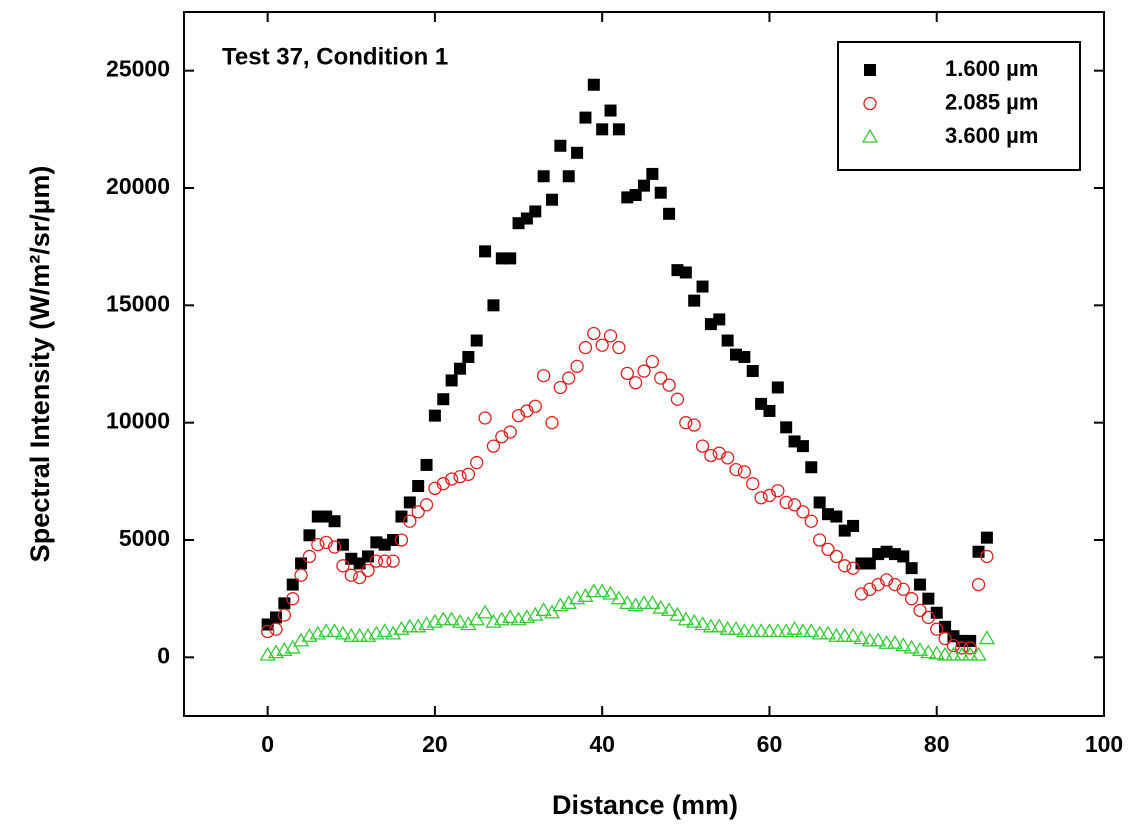  I want to click on y-tick-label: 0, so click(163, 655).